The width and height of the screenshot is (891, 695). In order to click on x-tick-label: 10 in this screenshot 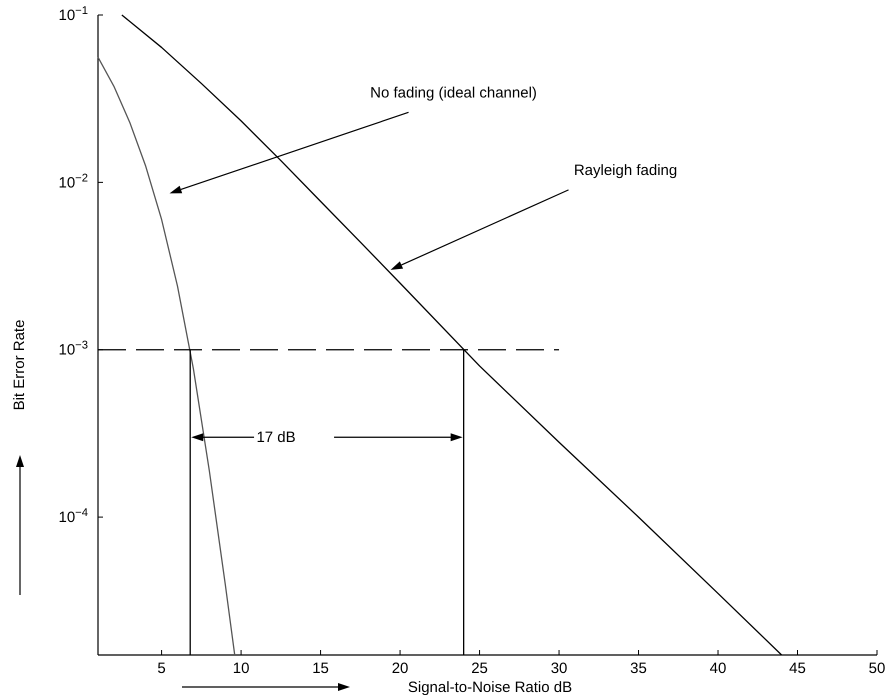, I will do `click(241, 668)`.